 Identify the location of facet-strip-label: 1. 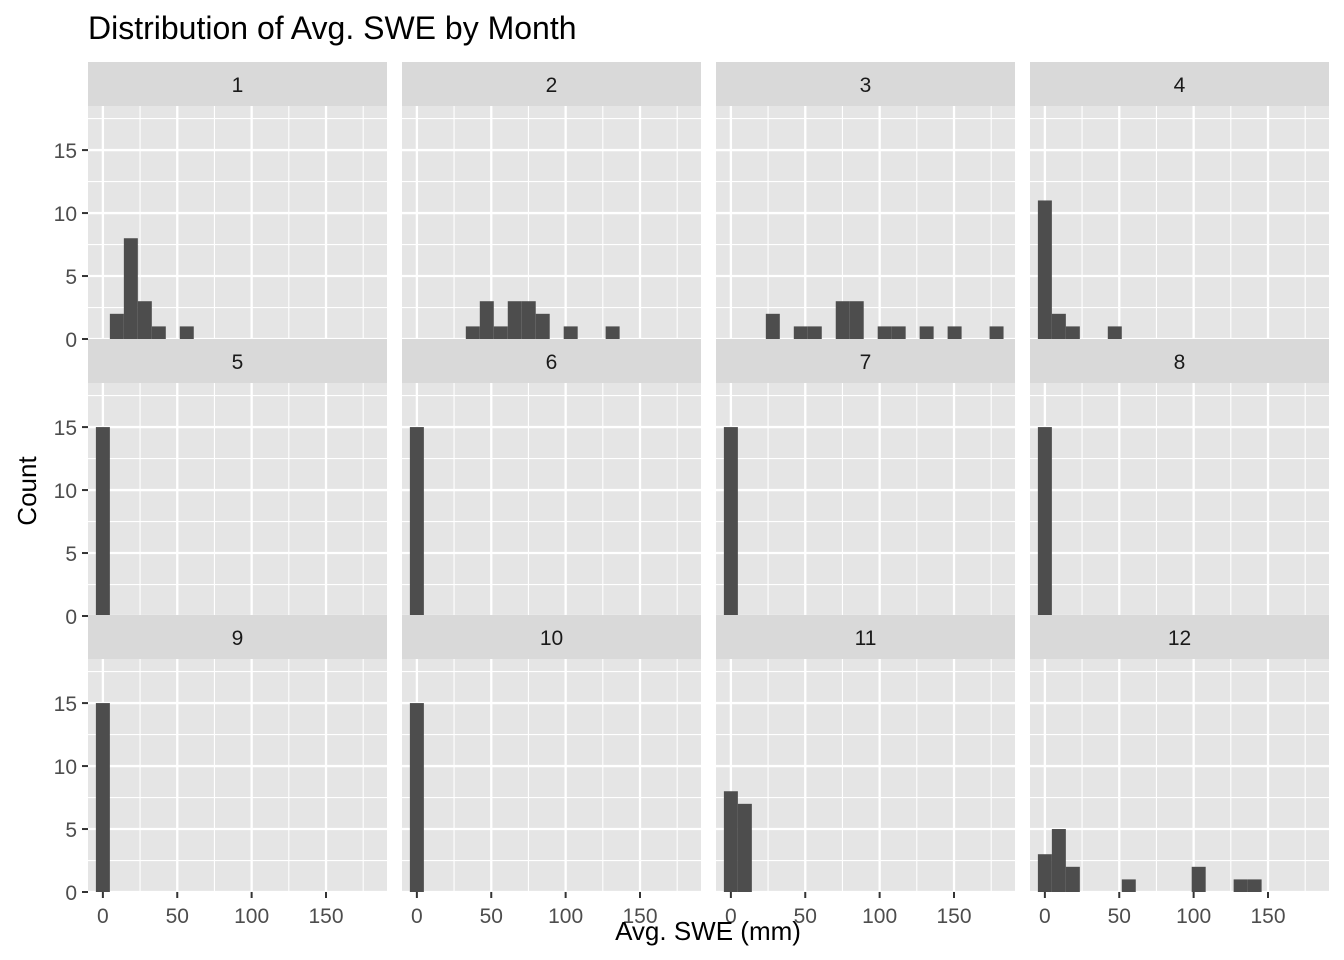
(238, 85).